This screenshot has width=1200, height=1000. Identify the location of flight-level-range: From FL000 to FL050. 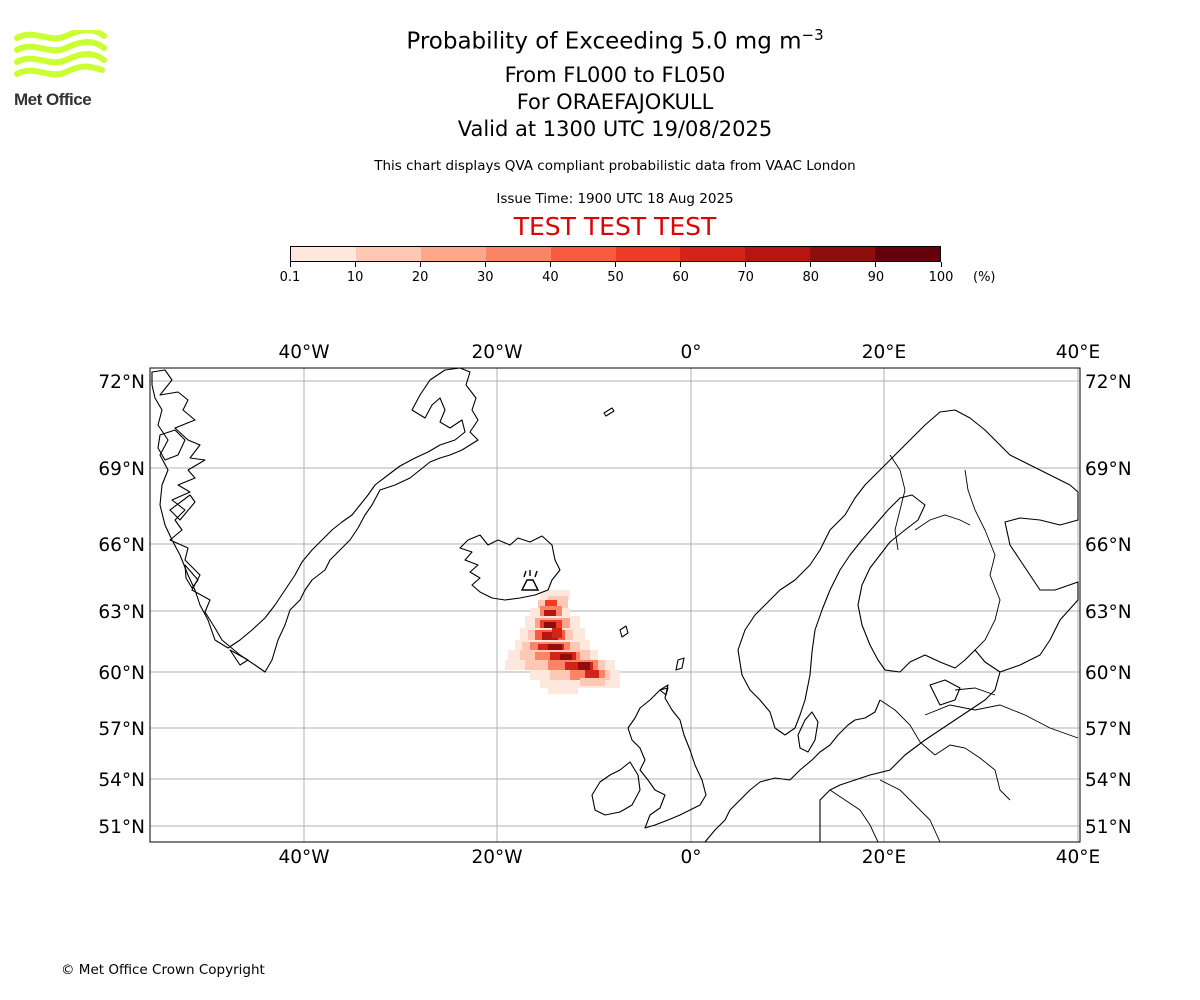
(615, 75).